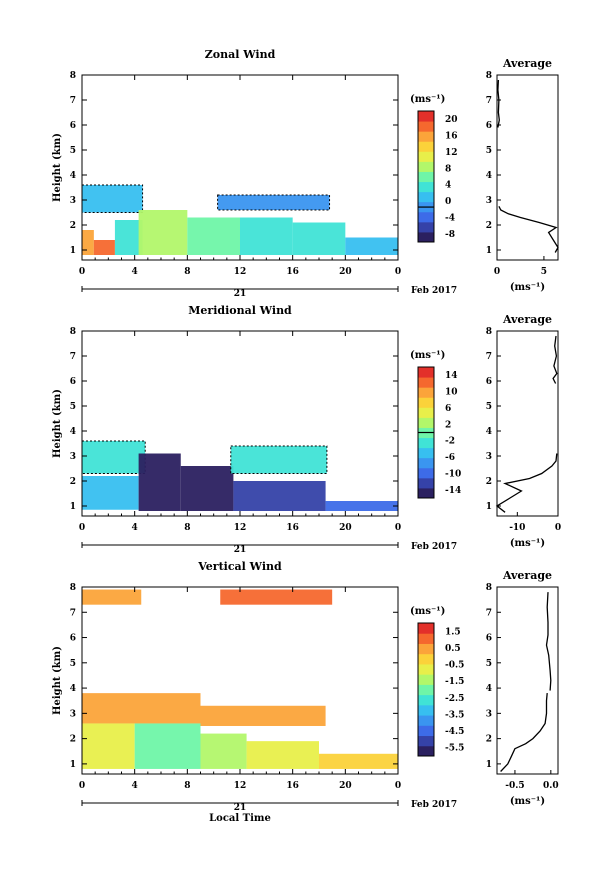 Image resolution: width=612 pixels, height=873 pixels. Describe the element at coordinates (345, 786) in the screenshot. I see `x-tick-label: 20` at that location.